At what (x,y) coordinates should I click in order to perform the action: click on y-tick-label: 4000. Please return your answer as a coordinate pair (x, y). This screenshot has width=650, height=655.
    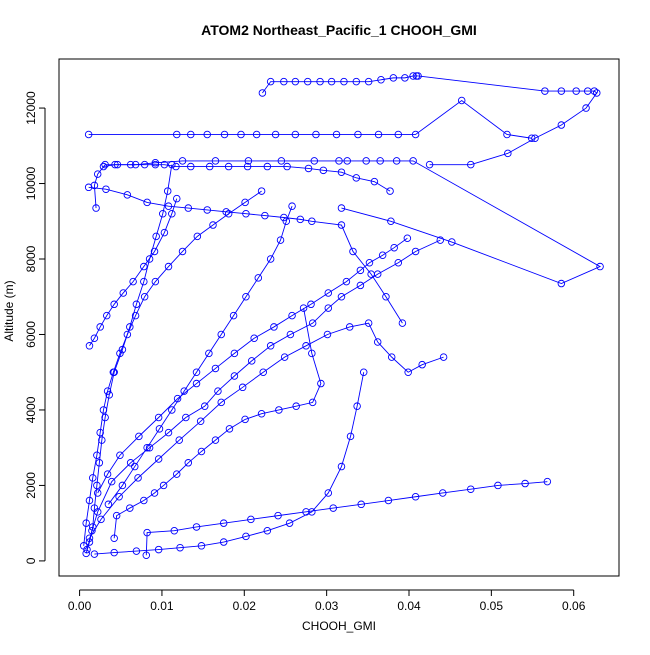
    Looking at the image, I should click on (31, 409).